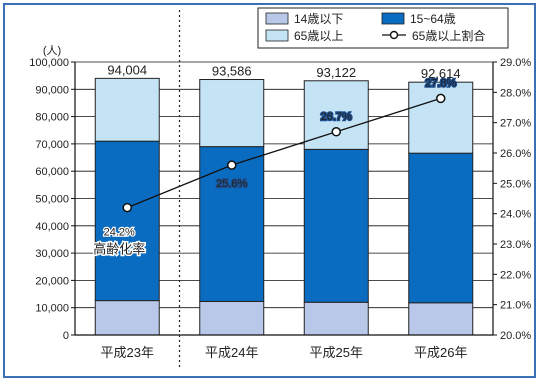  What do you see at coordinates (440, 352) in the screenshot?
I see `category-label: 平成26年` at bounding box center [440, 352].